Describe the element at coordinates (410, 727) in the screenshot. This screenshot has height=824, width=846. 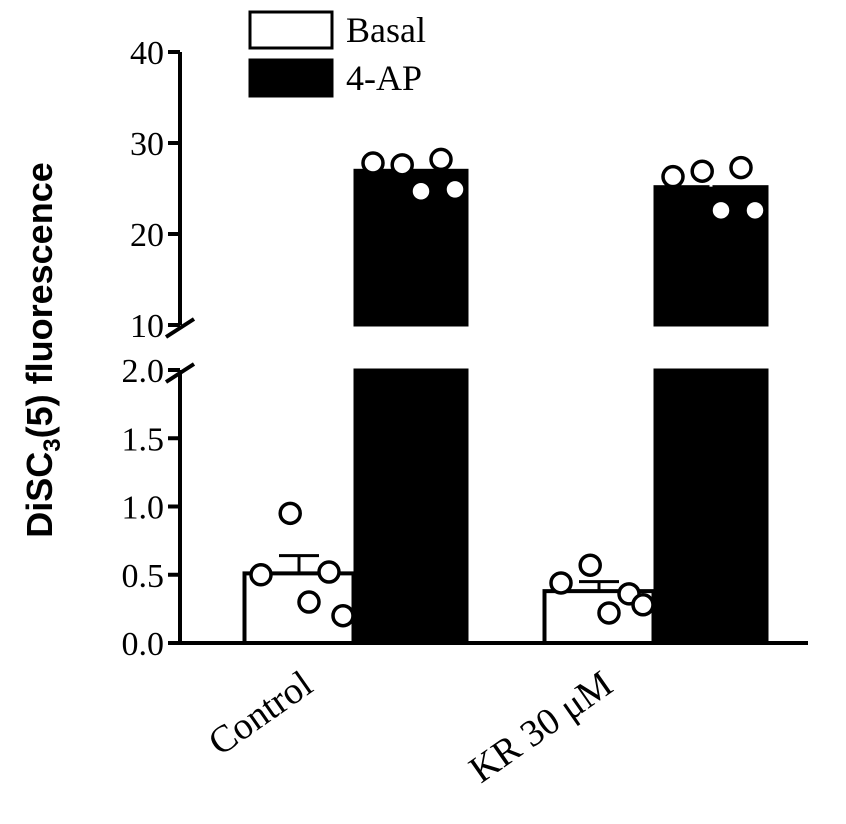
I see `category-labels: Control KR 30 μM` at that location.